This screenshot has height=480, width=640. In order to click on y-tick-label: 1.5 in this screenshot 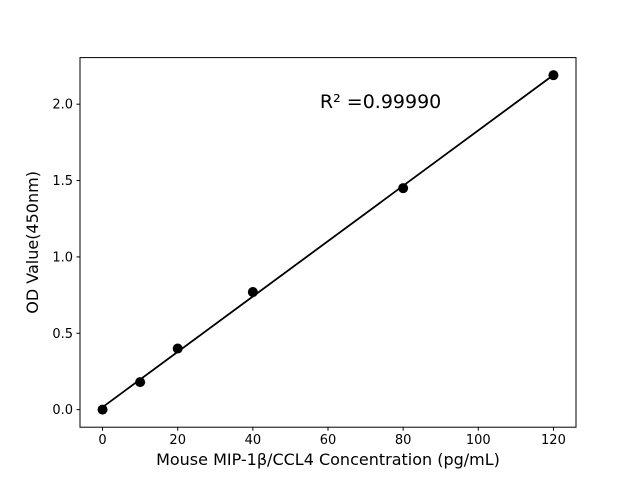, I will do `click(62, 181)`.